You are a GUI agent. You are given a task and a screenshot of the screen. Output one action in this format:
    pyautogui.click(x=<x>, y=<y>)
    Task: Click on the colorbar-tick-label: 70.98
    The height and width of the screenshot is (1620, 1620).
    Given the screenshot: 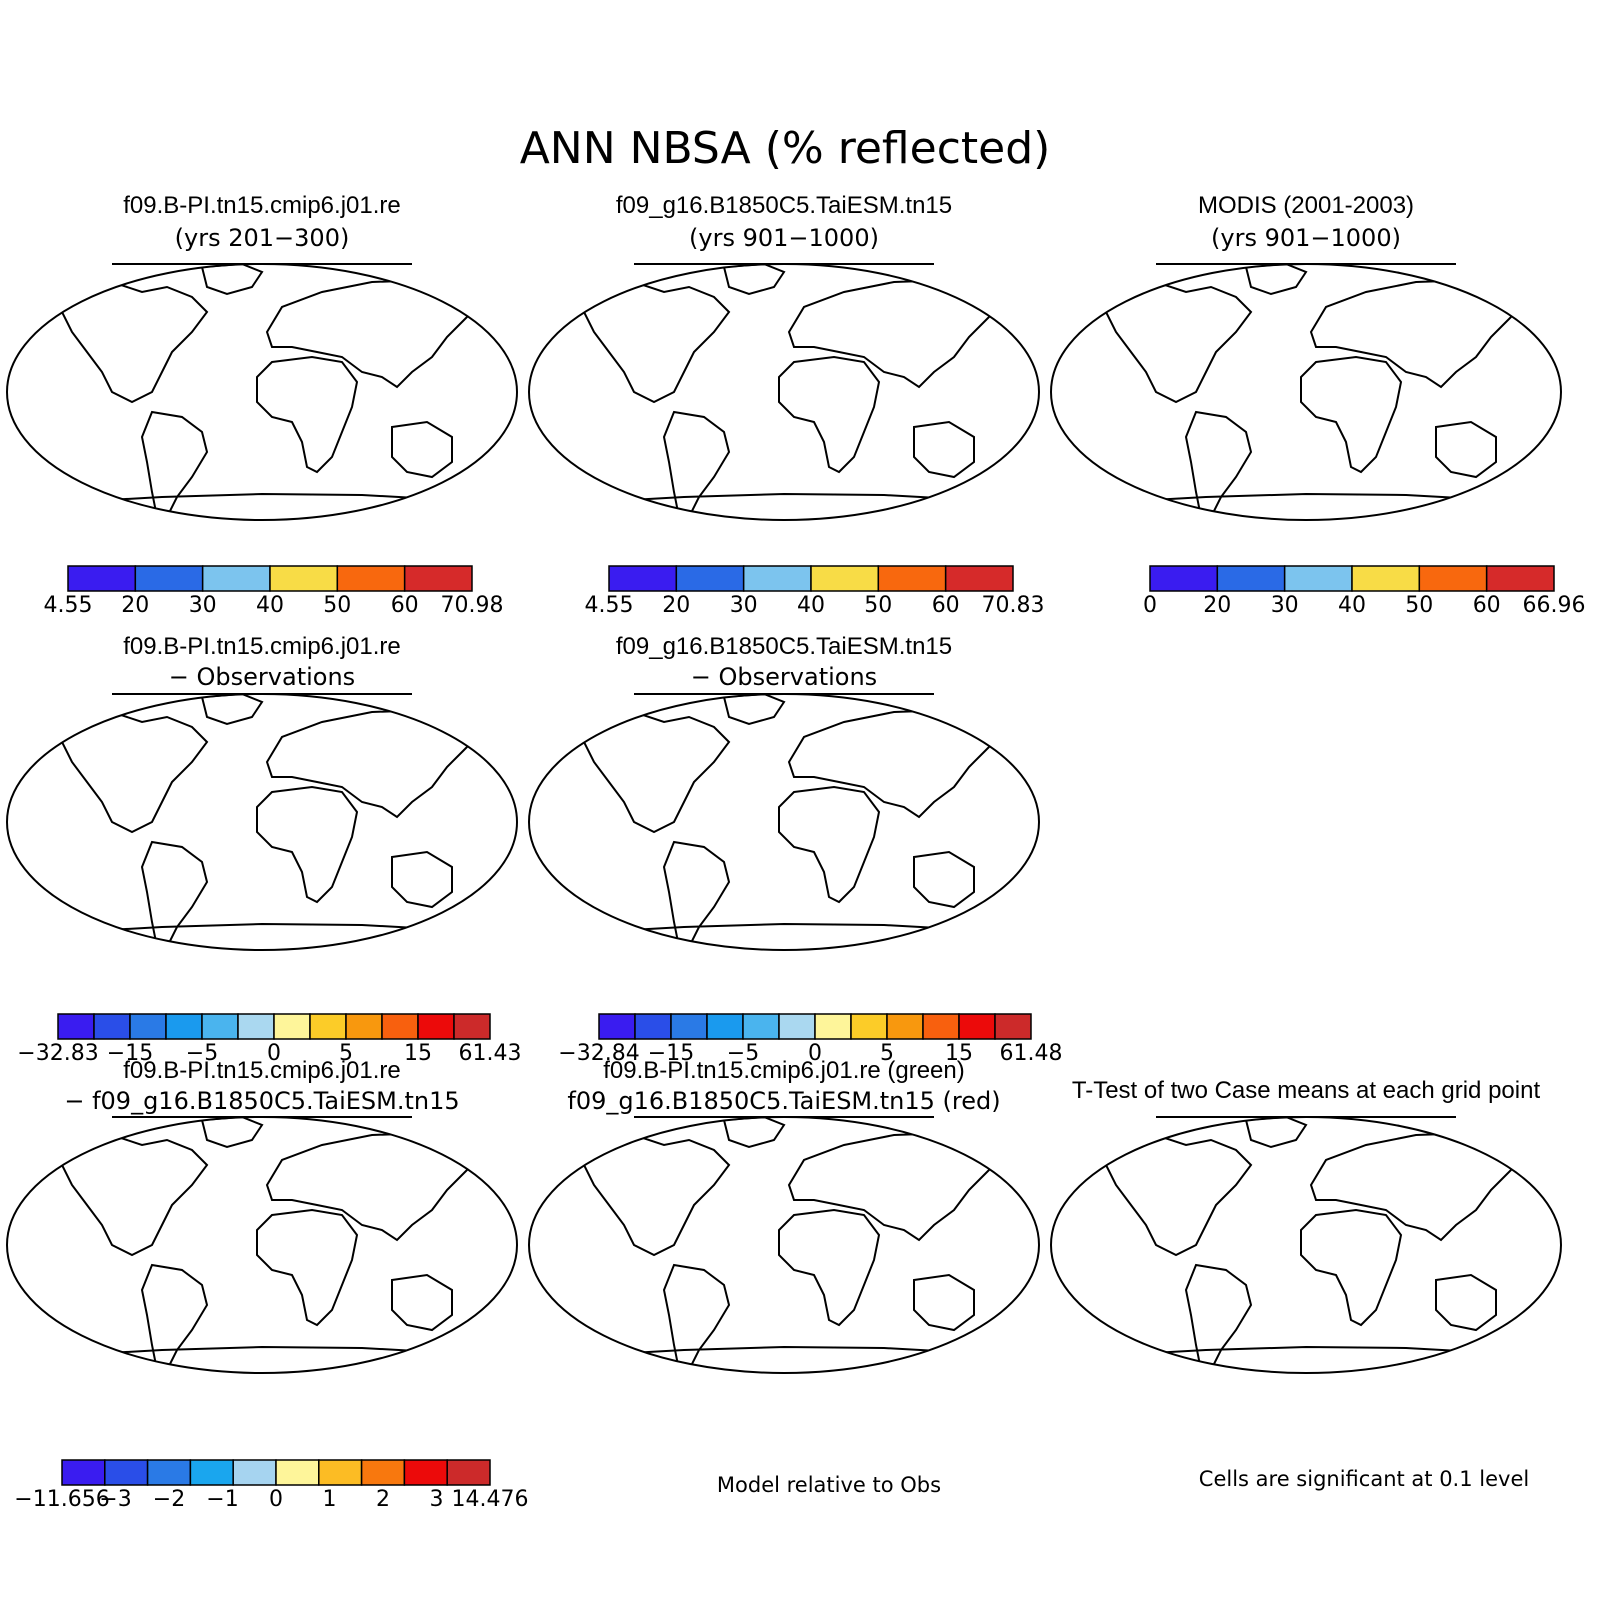 What is the action you would take?
    pyautogui.click(x=472, y=605)
    